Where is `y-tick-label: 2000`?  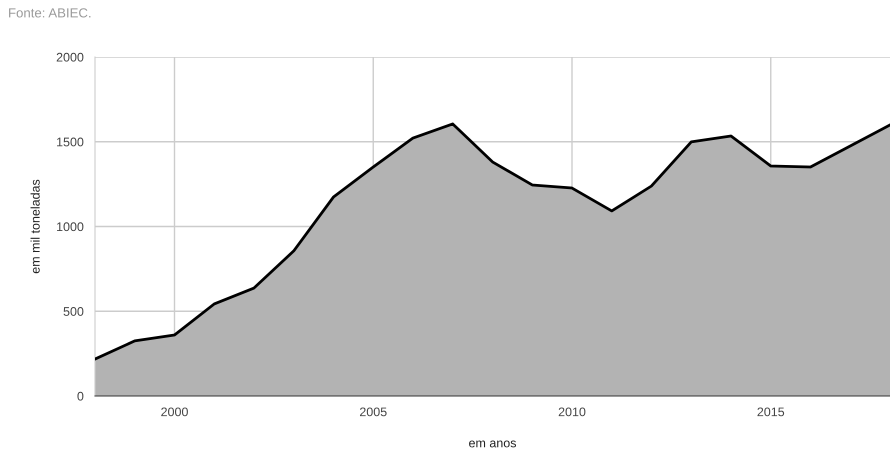 y-tick-label: 2000 is located at coordinates (70, 57).